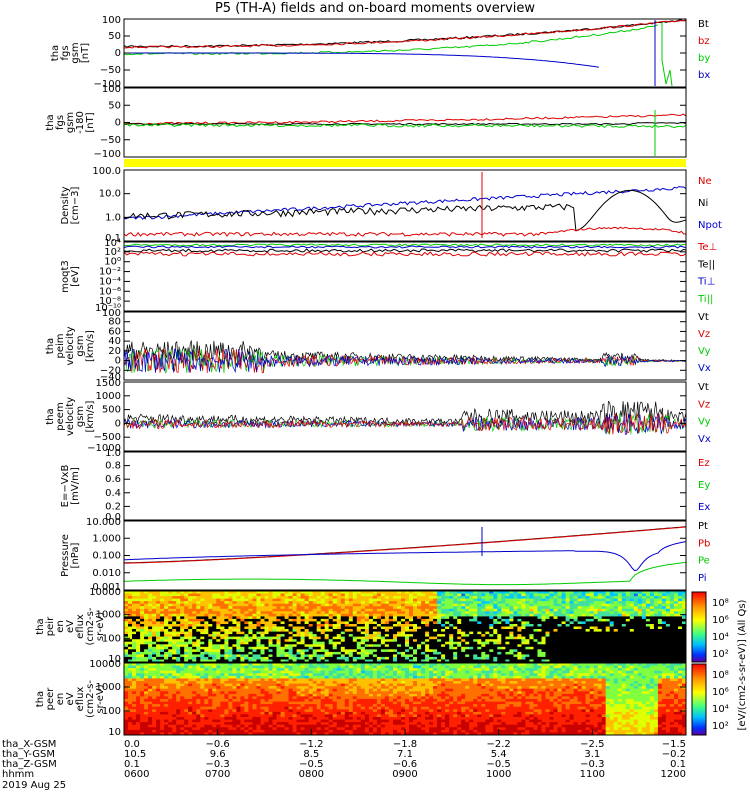 This screenshot has height=800, width=750. I want to click on xaxis-row-label: tha_X-GSM, so click(29, 744).